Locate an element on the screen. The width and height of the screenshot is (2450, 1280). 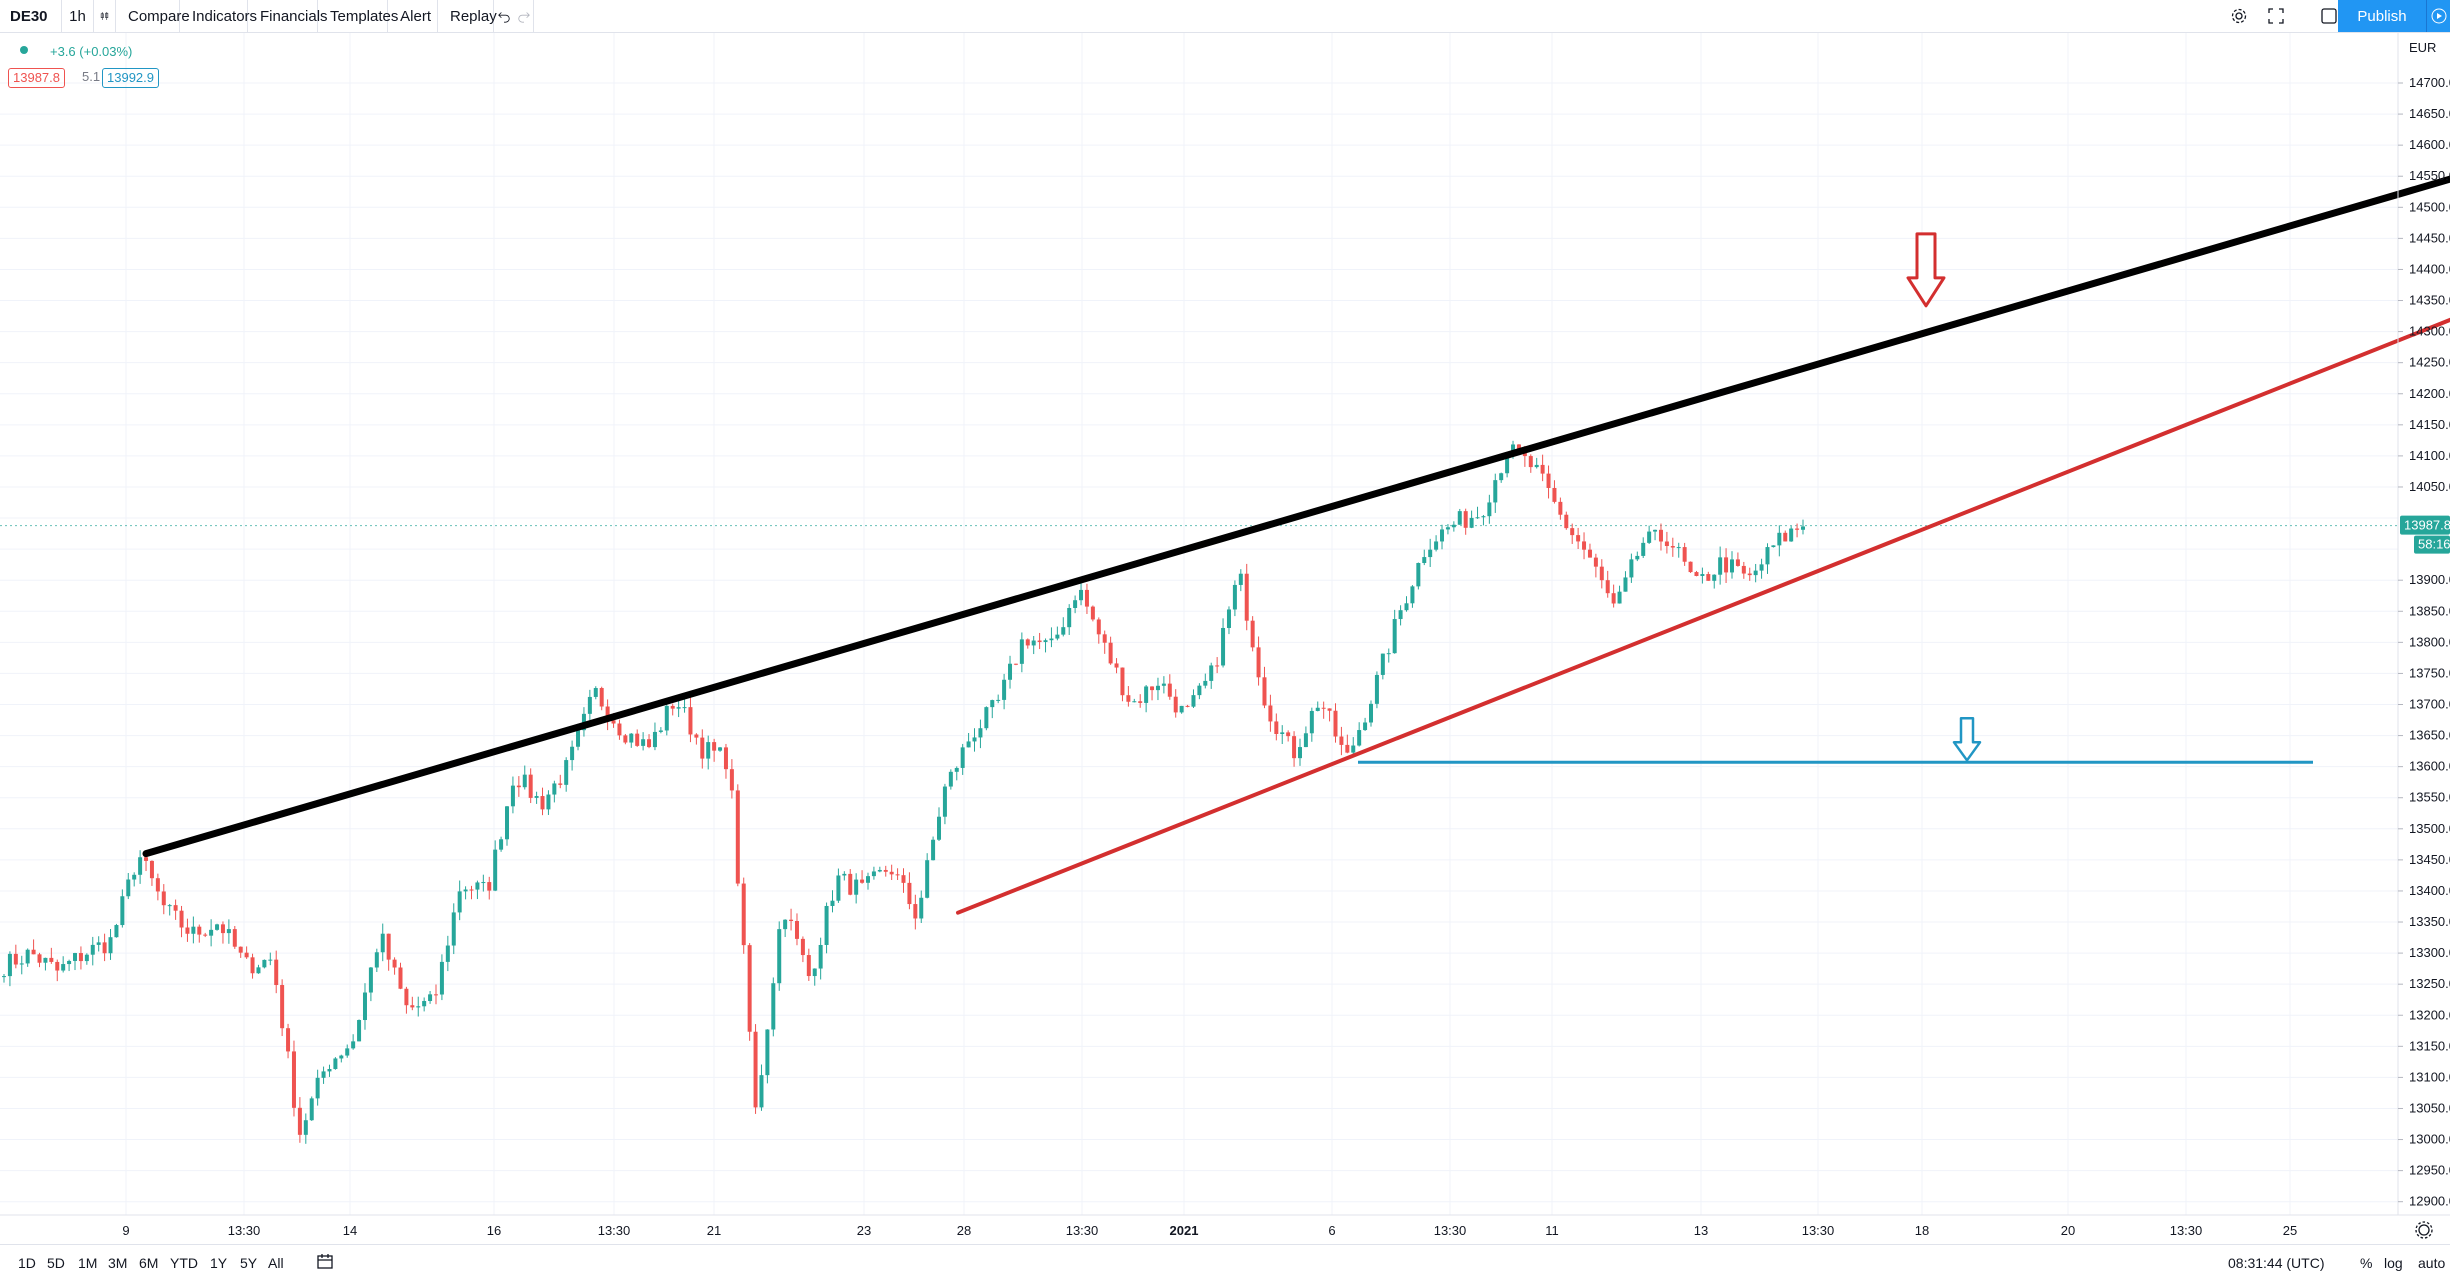
price-tick-label: 13350.0 is located at coordinates (2429, 921).